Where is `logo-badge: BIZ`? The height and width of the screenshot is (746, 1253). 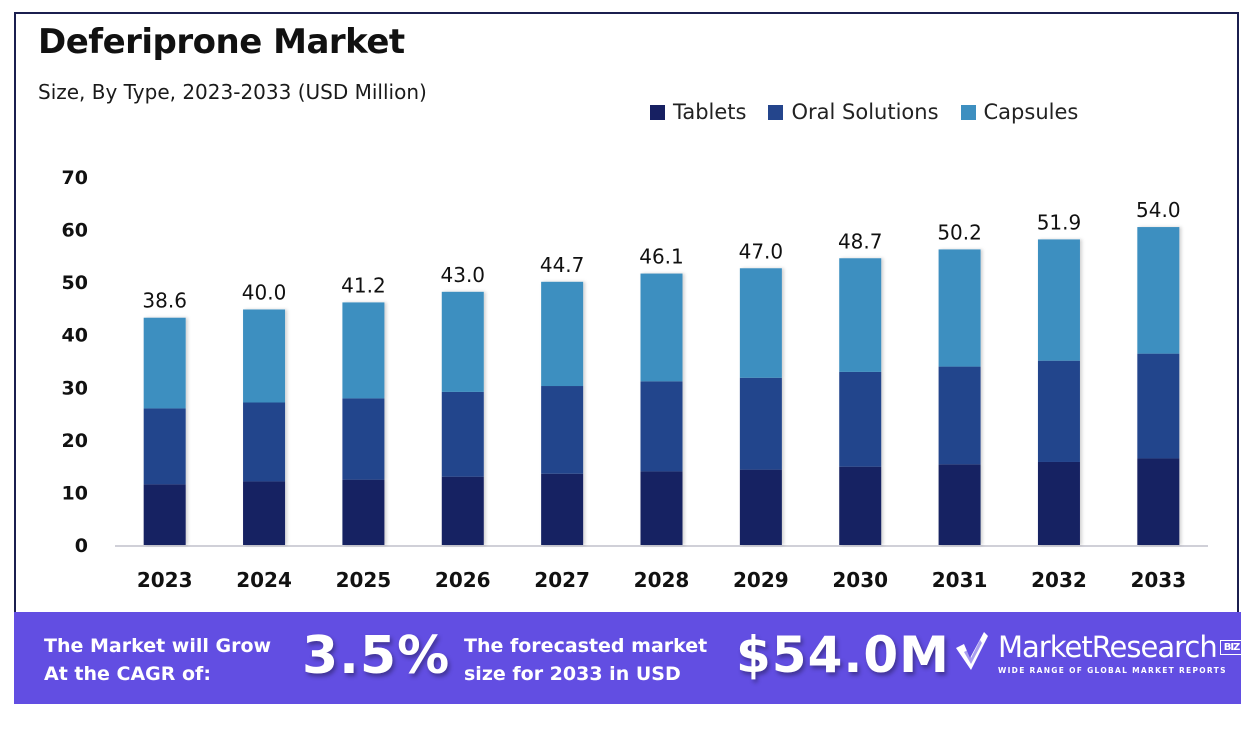
logo-badge: BIZ is located at coordinates (1231, 647).